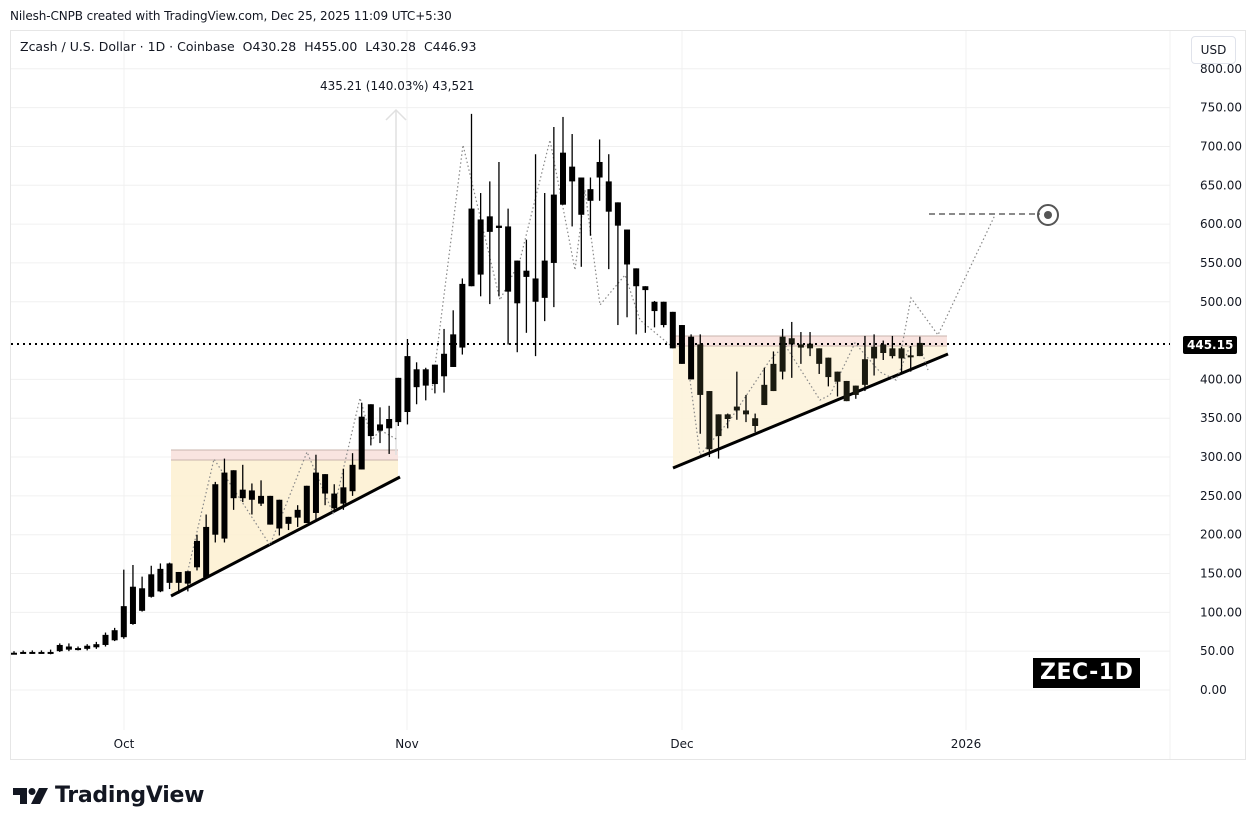 This screenshot has width=1257, height=828. I want to click on currency-button: USD, so click(1213, 50).